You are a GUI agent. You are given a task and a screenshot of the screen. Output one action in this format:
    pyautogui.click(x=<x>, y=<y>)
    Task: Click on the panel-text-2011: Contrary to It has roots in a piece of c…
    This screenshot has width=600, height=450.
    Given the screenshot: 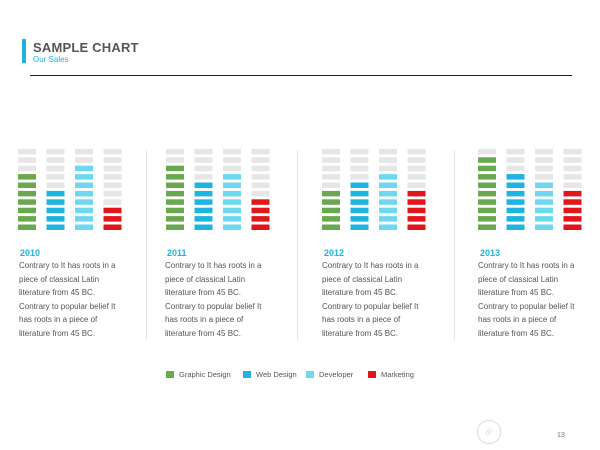 What is the action you would take?
    pyautogui.click(x=215, y=300)
    